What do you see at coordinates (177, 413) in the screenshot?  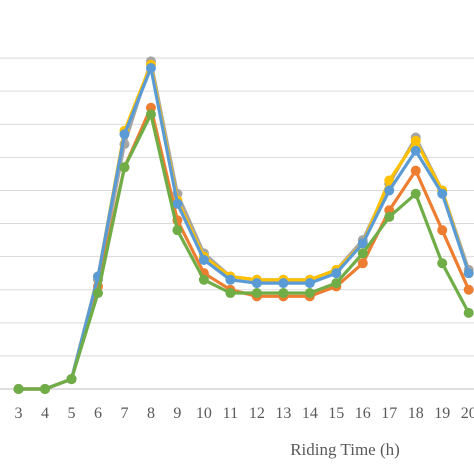 I see `x-tick-label: 9` at bounding box center [177, 413].